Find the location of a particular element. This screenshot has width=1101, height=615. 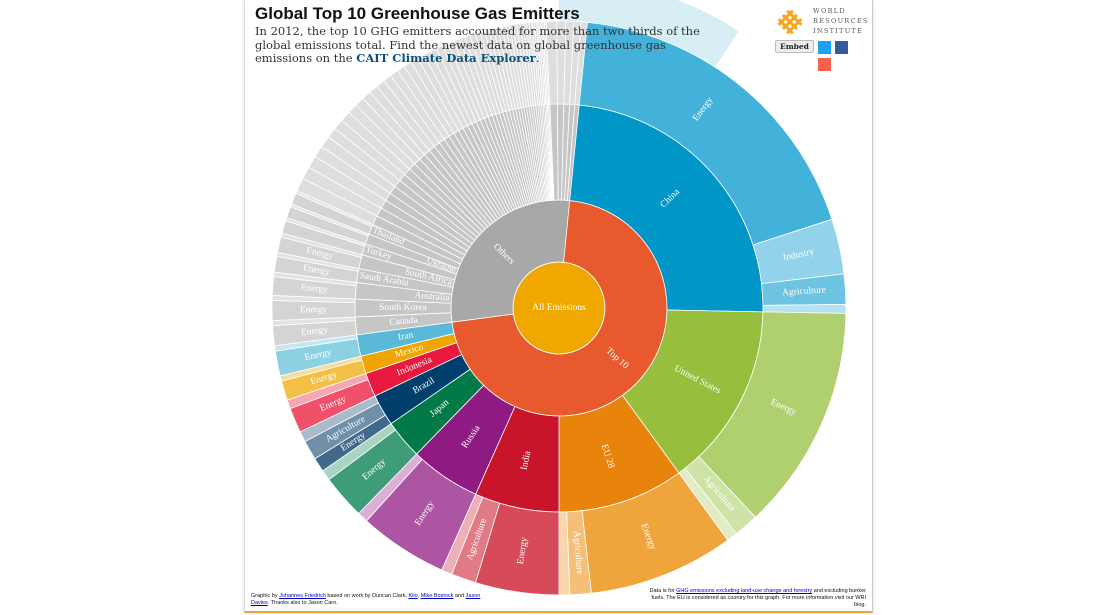

cait-link: CAIT Climate Data Explorer is located at coordinates (446, 58).